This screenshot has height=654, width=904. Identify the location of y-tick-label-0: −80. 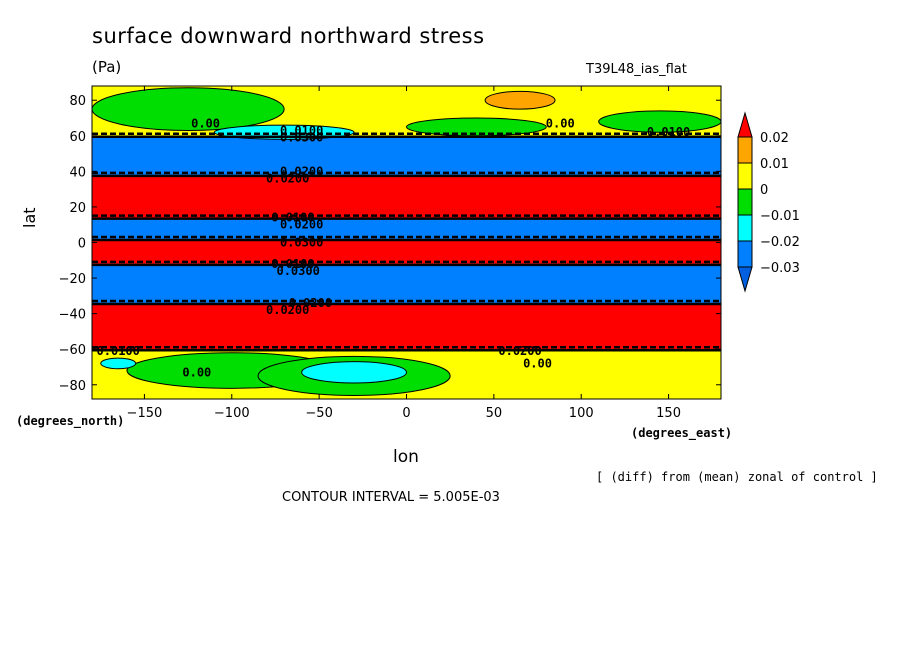
(72, 386).